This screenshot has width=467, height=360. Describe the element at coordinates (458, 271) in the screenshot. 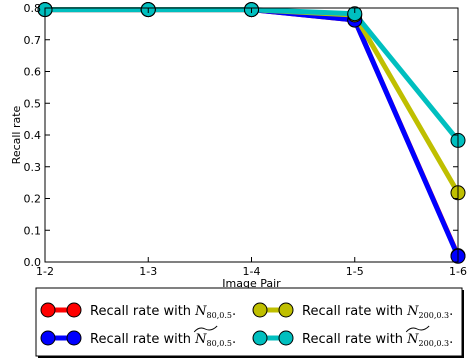

I see `x-tick-label: 1-6` at that location.